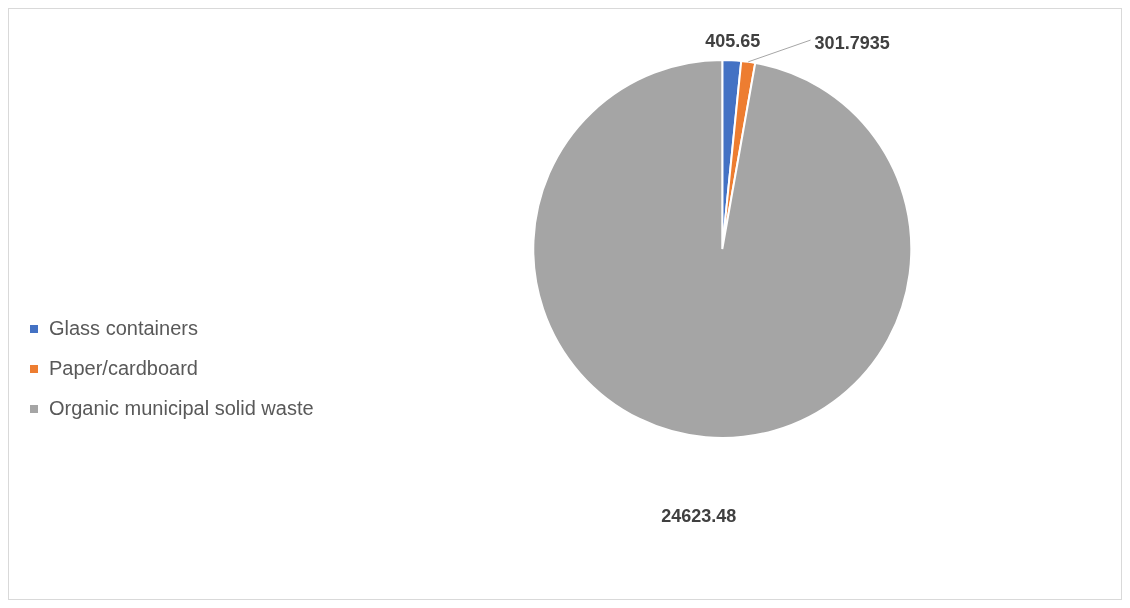  What do you see at coordinates (852, 43) in the screenshot?
I see `data-label: 301.7935` at bounding box center [852, 43].